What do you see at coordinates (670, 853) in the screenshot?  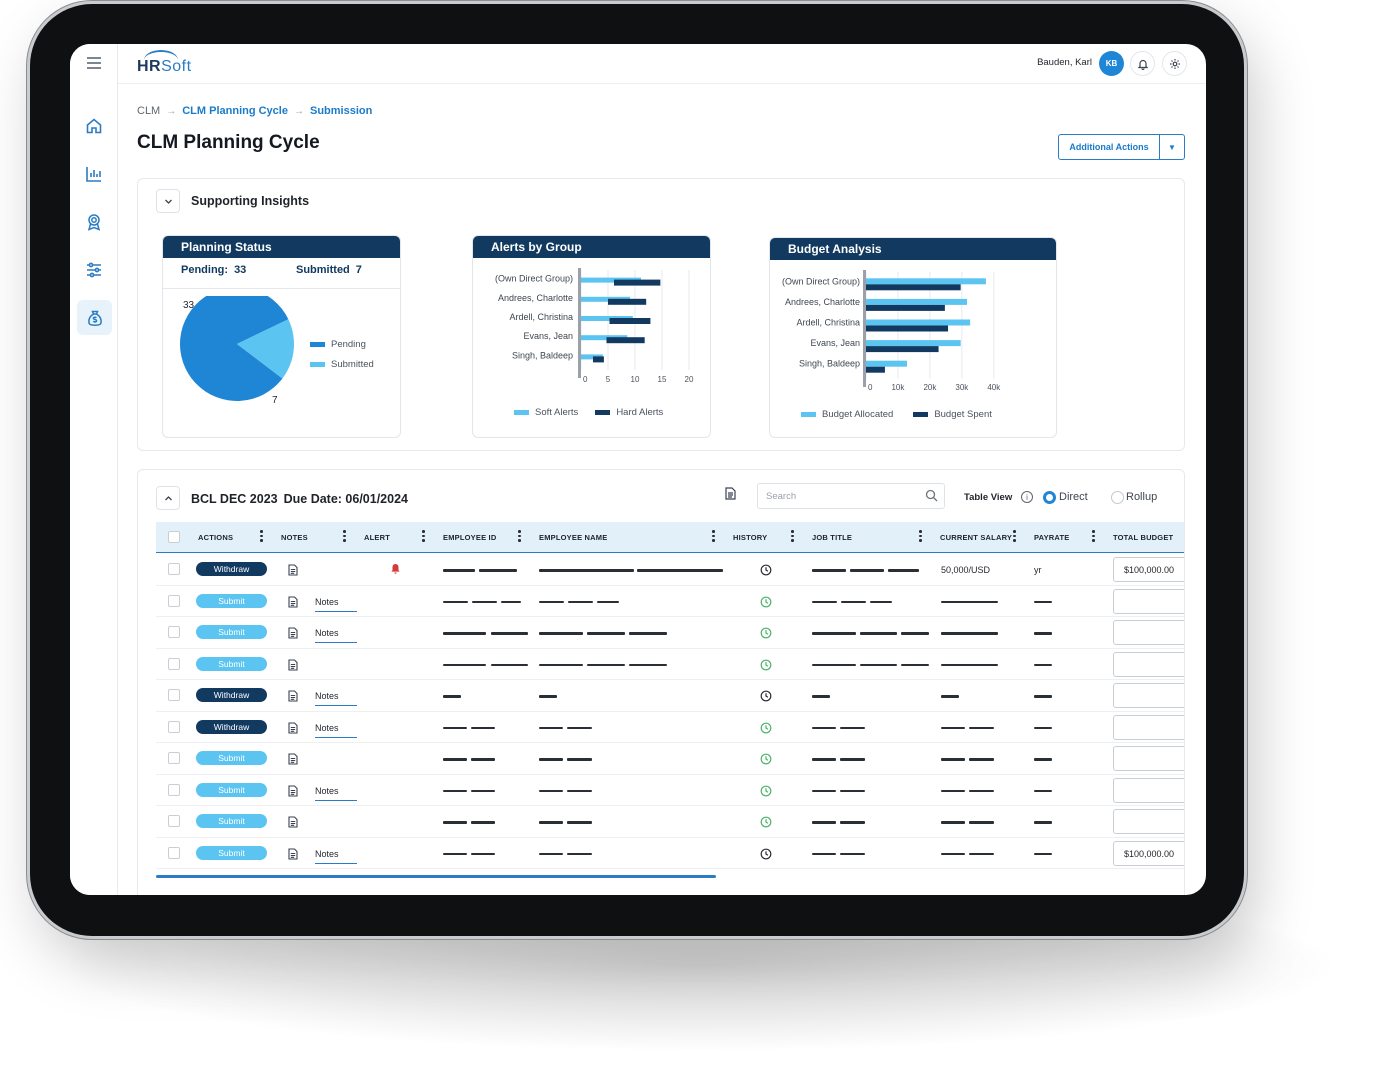 I see `table-row: Submit Notes $100,000.00` at bounding box center [670, 853].